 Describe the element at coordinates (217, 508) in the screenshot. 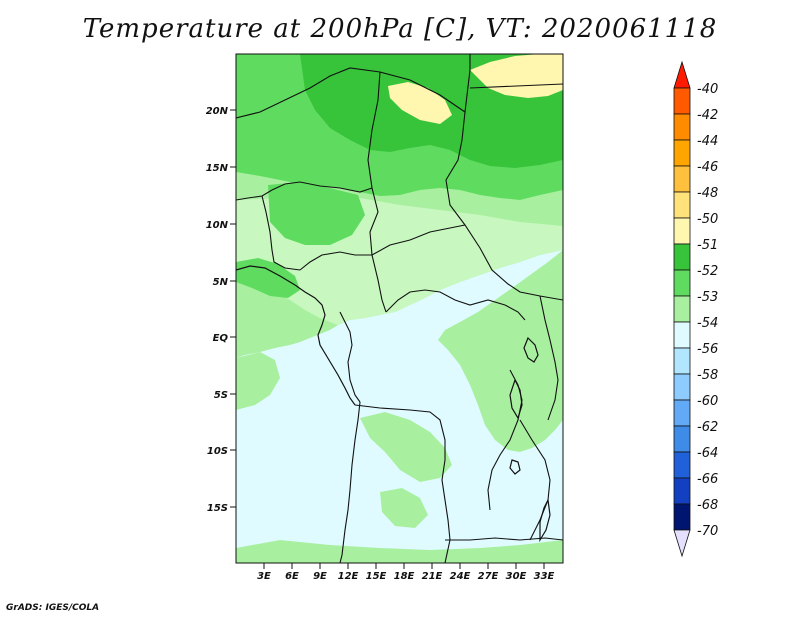

I see `y-tick-label: 15S` at that location.